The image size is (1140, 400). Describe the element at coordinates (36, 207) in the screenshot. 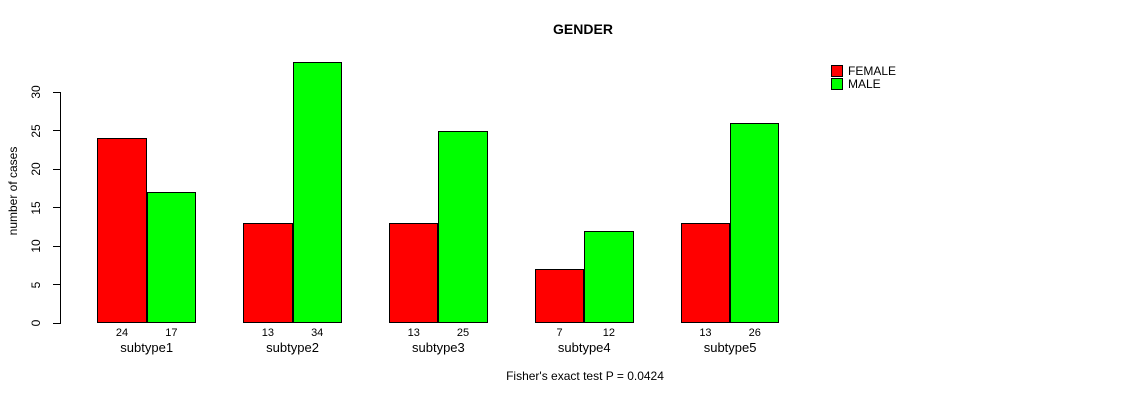

I see `y-axis-tick-label: 15` at that location.